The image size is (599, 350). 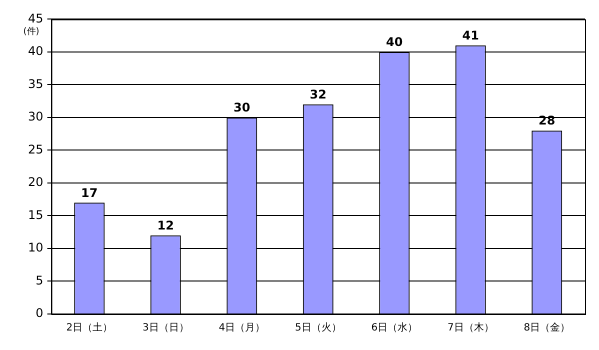 What do you see at coordinates (36, 215) in the screenshot?
I see `y-tick-label: 15` at bounding box center [36, 215].